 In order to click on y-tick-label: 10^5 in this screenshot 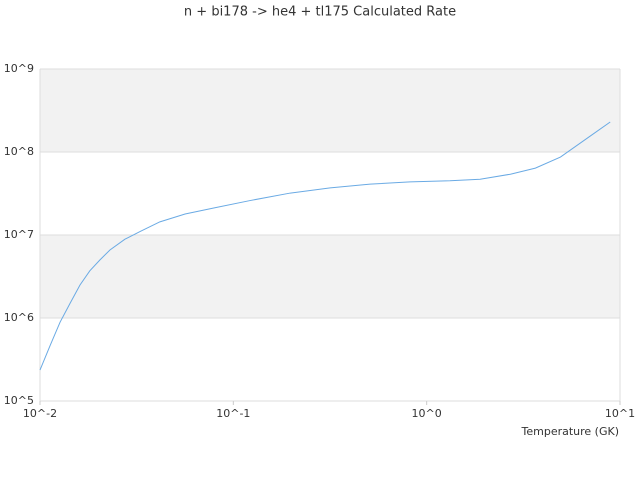, I will do `click(19, 400)`.